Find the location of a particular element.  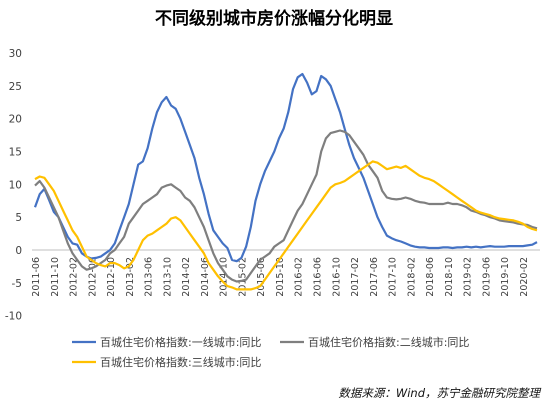

x-tick-label: 2015-02 is located at coordinates (242, 277).